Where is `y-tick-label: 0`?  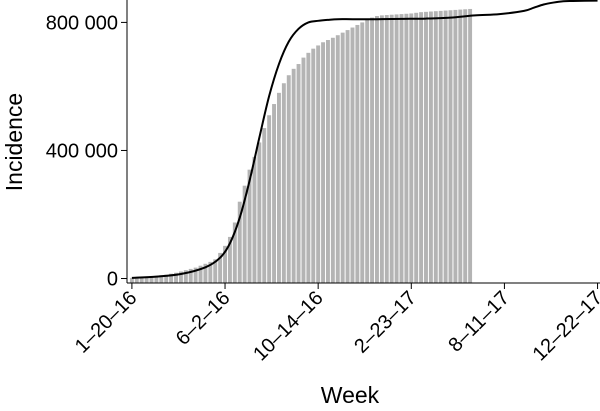 y-tick-label: 0 is located at coordinates (112, 280).